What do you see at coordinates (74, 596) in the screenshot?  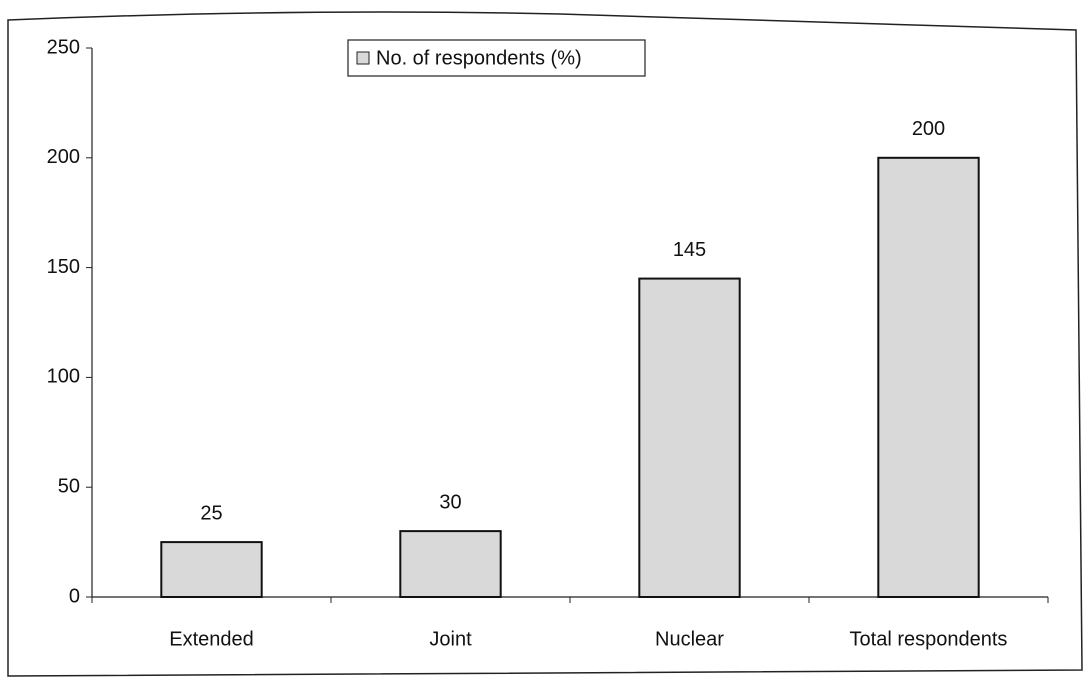 I see `y-tick-label: 0` at bounding box center [74, 596].